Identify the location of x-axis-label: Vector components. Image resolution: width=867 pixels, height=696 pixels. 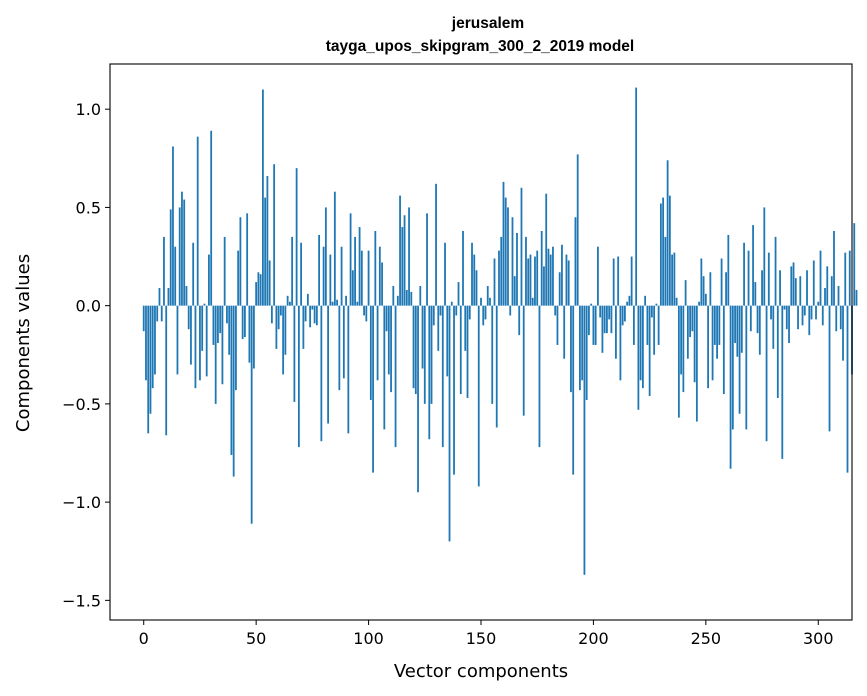
(481, 671).